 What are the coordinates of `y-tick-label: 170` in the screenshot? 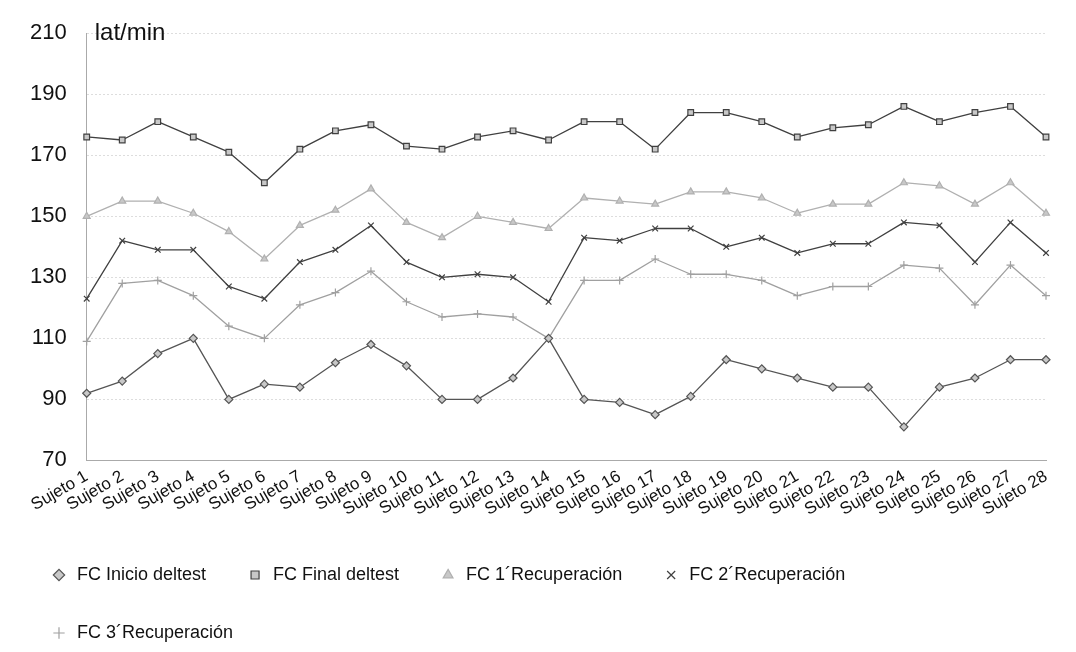 It's located at (48, 154).